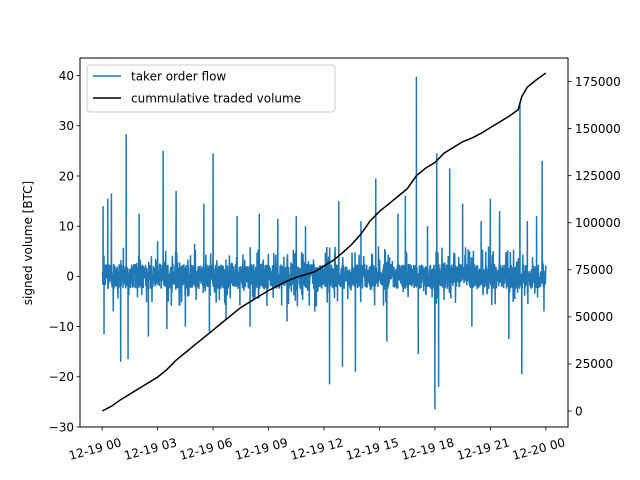 This screenshot has width=640, height=480. What do you see at coordinates (594, 246) in the screenshot?
I see `right-y-axis: 0 25000 50000 75000 100000 125000 150000 175000` at bounding box center [594, 246].